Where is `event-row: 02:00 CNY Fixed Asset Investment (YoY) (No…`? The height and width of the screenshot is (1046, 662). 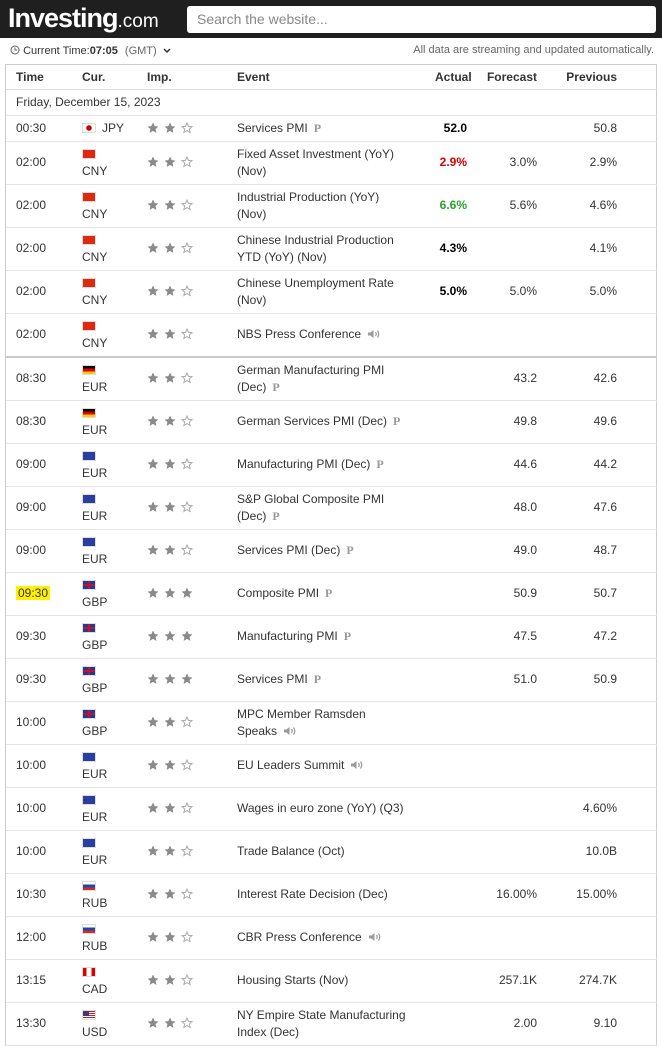 event-row: 02:00 CNY Fixed Asset Investment (YoY) (No… is located at coordinates (331, 163).